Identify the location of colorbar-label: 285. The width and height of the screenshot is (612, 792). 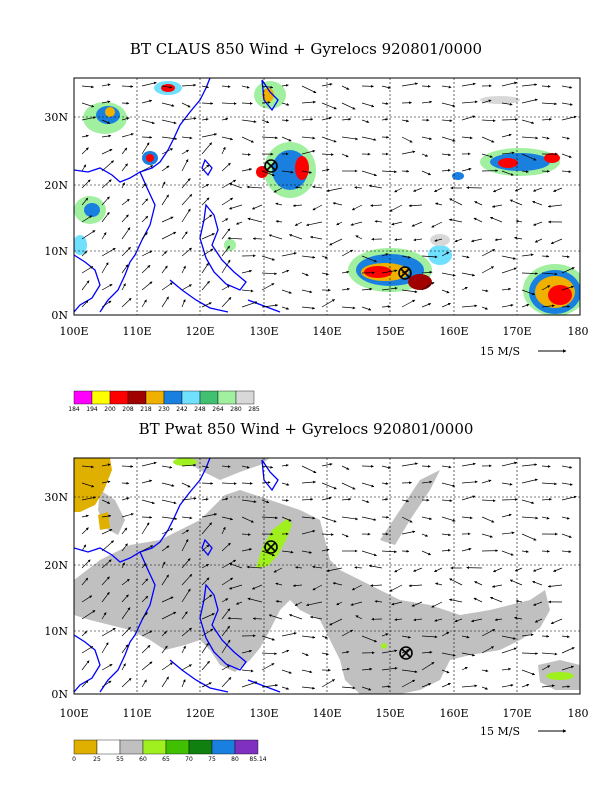
(254, 409).